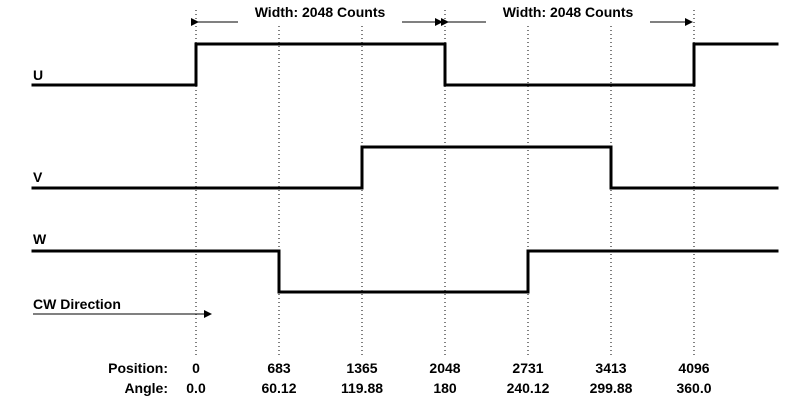 Image resolution: width=799 pixels, height=406 pixels. Describe the element at coordinates (196, 368) in the screenshot. I see `position-value-0: 0` at that location.